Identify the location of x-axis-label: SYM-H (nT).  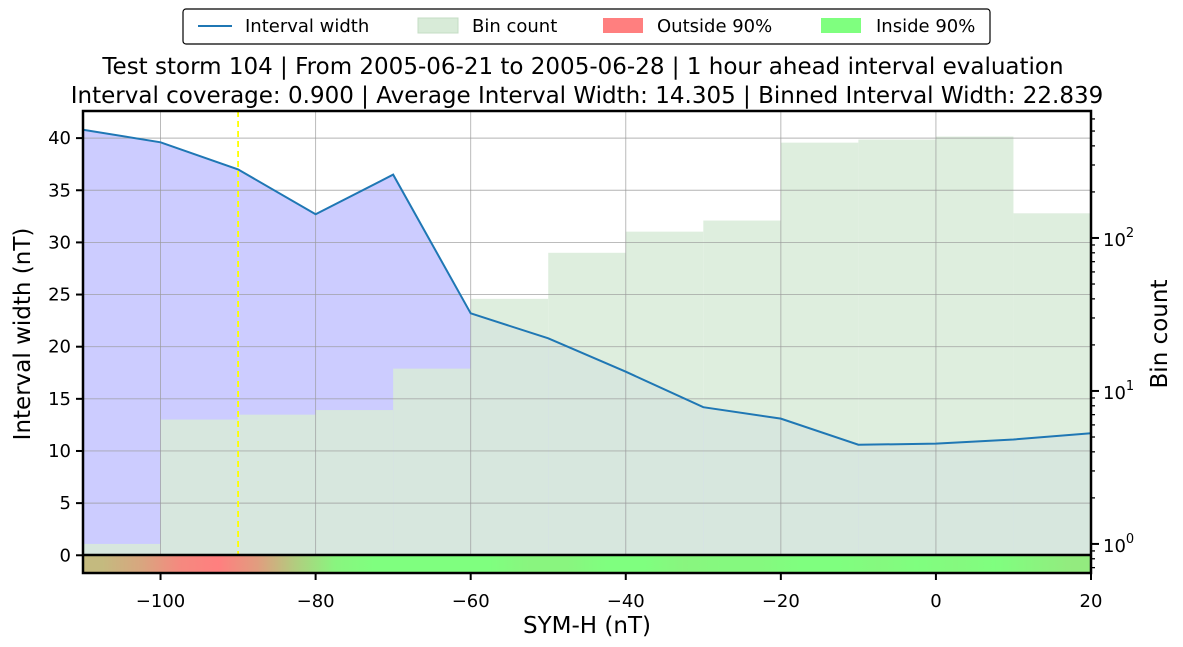
(587, 626).